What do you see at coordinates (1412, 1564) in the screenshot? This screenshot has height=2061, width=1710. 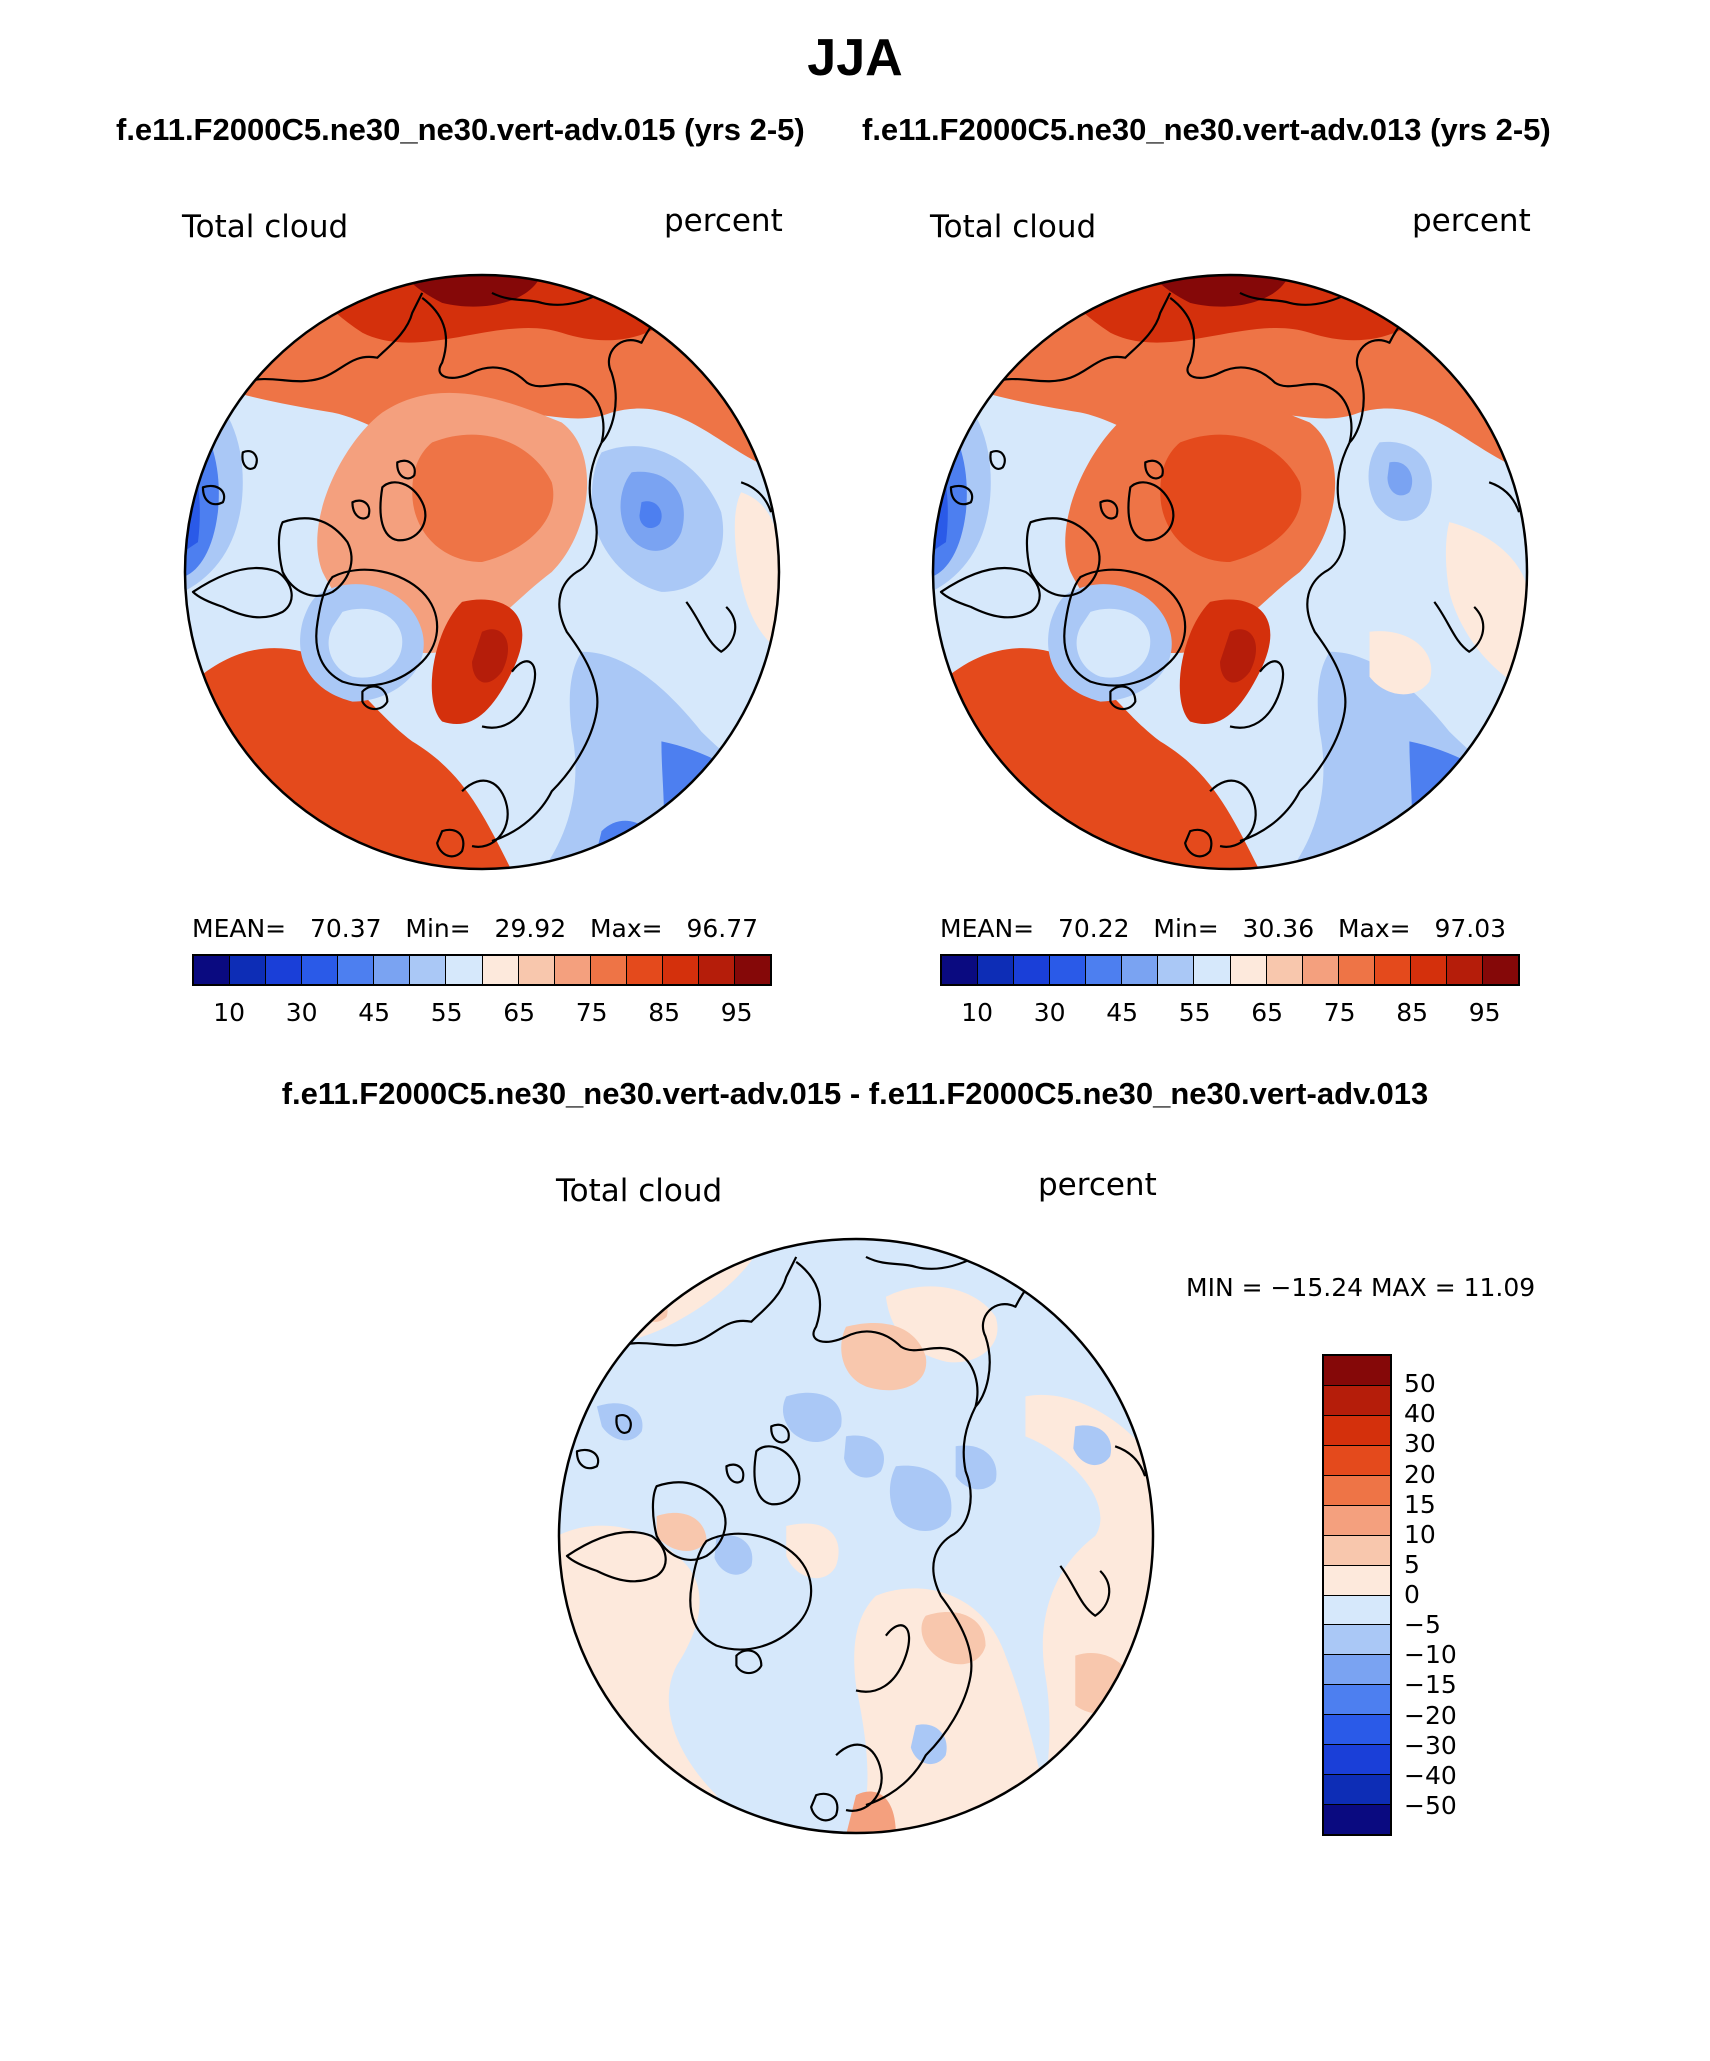 I see `colorbar-tick-label: 5` at bounding box center [1412, 1564].